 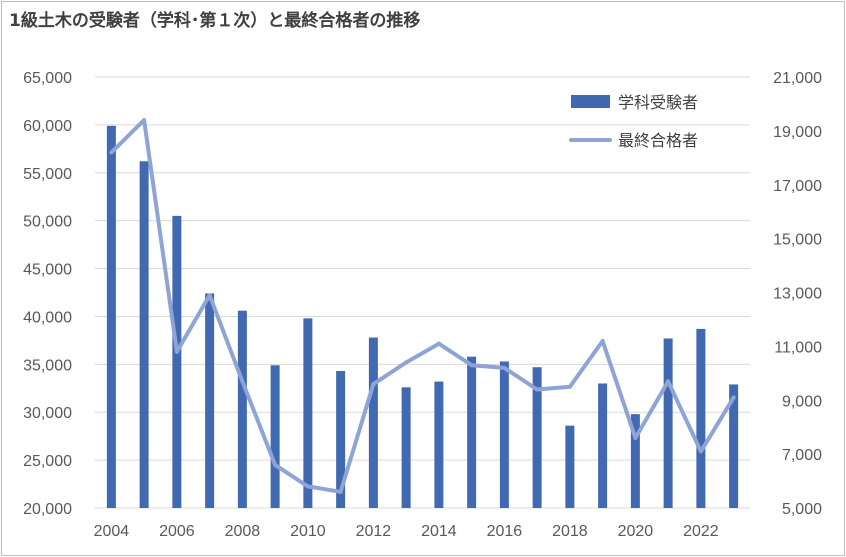 I want to click on y-right-tick-label: 19,000, so click(x=797, y=132).